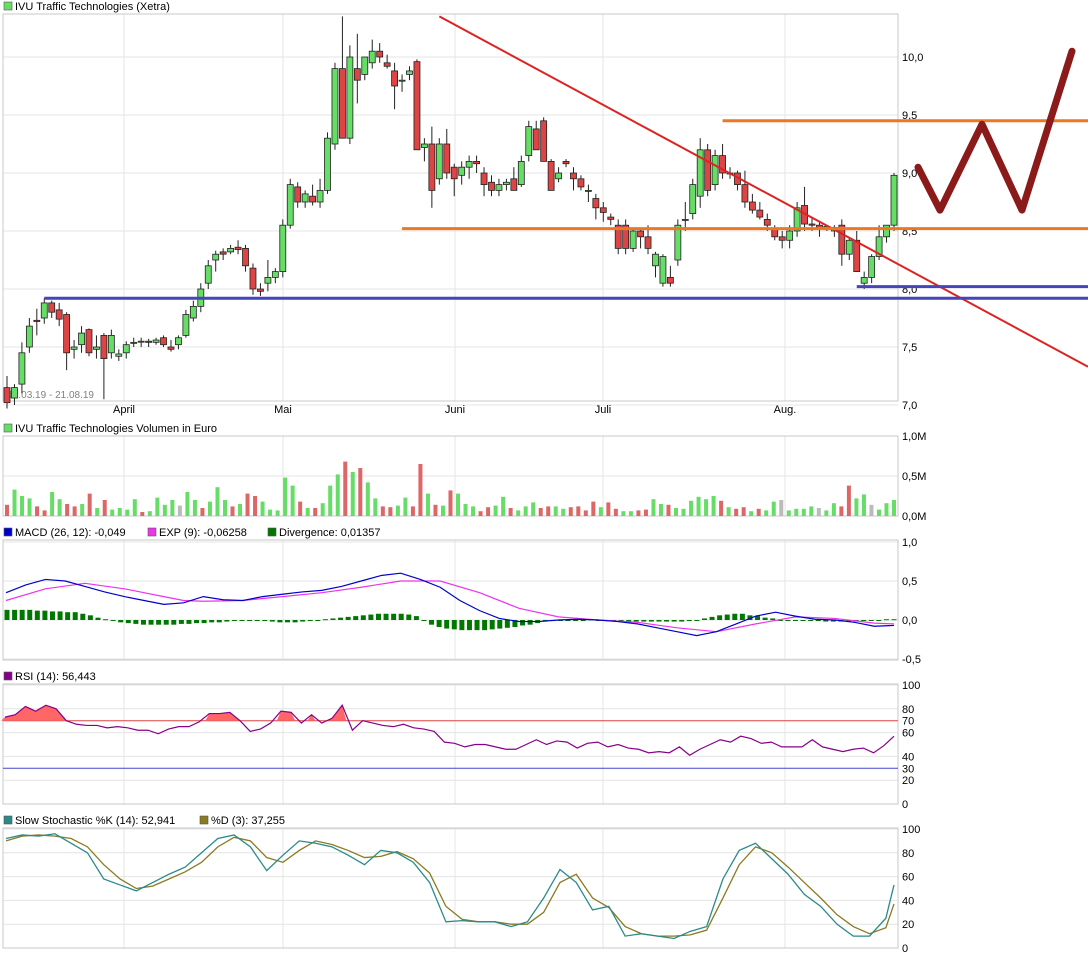  What do you see at coordinates (51, 395) in the screenshot?
I see `price-date-range: 11.03.19 - 21.08.19` at bounding box center [51, 395].